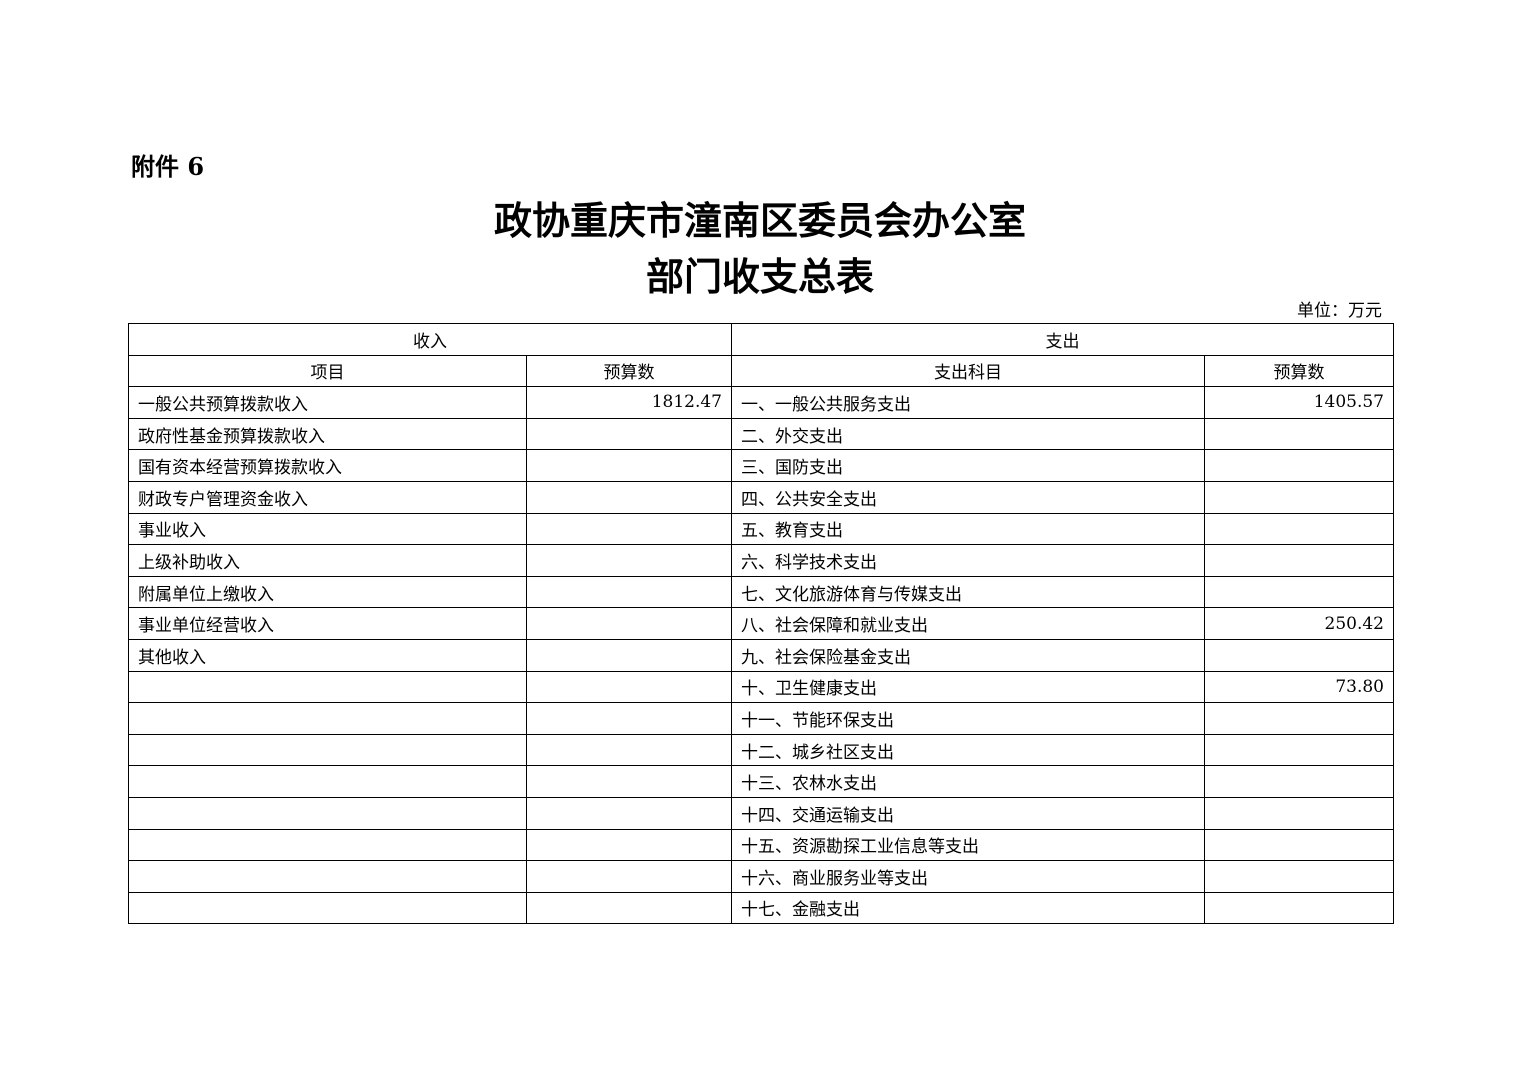 This screenshot has width=1520, height=1074. I want to click on table-row: 十五、资源勘探工业信息等支出, so click(761, 845).